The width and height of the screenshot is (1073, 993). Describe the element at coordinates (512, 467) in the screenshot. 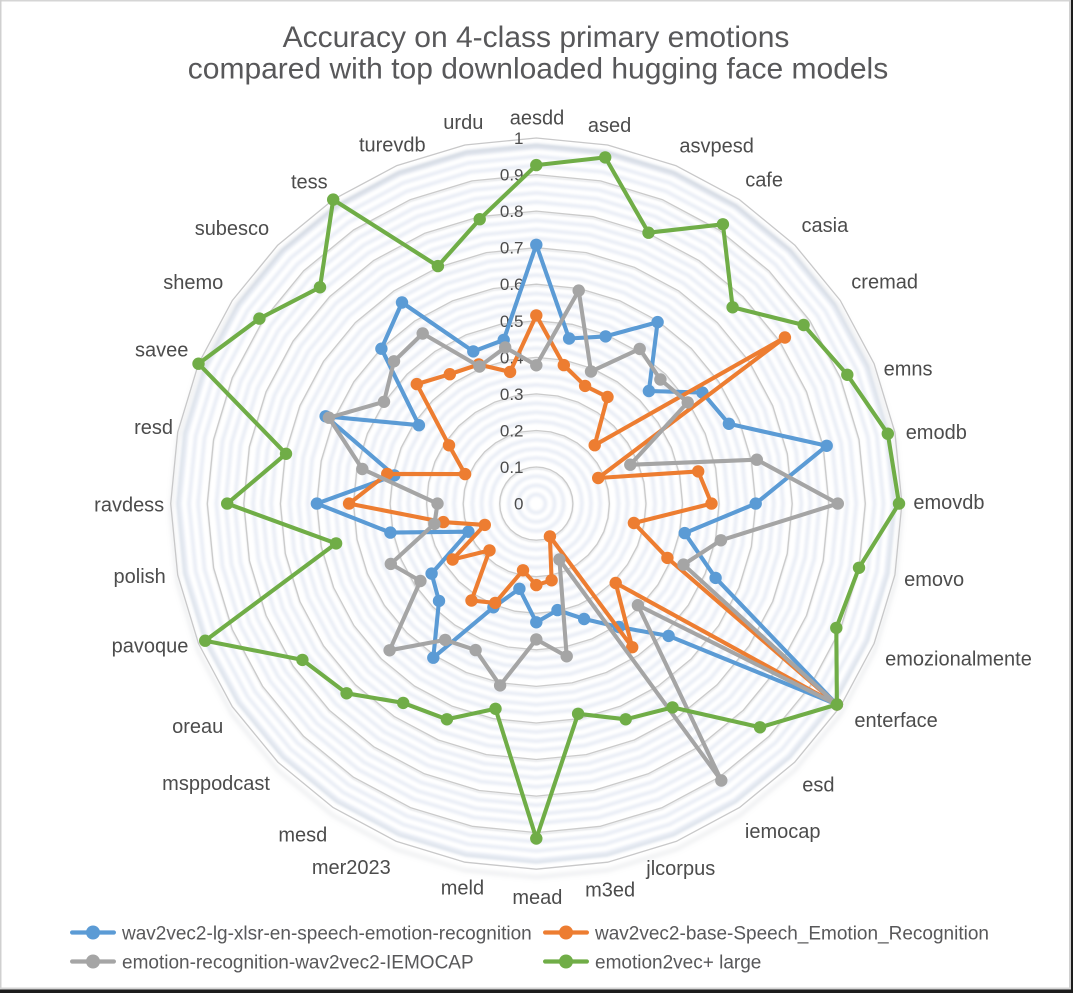

I see `svg-text: 0.1` at that location.